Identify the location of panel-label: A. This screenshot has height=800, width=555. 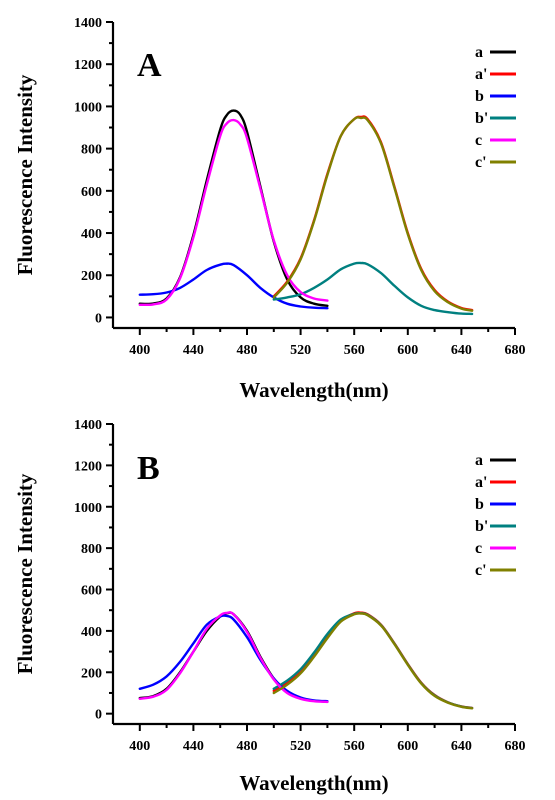
(149, 65).